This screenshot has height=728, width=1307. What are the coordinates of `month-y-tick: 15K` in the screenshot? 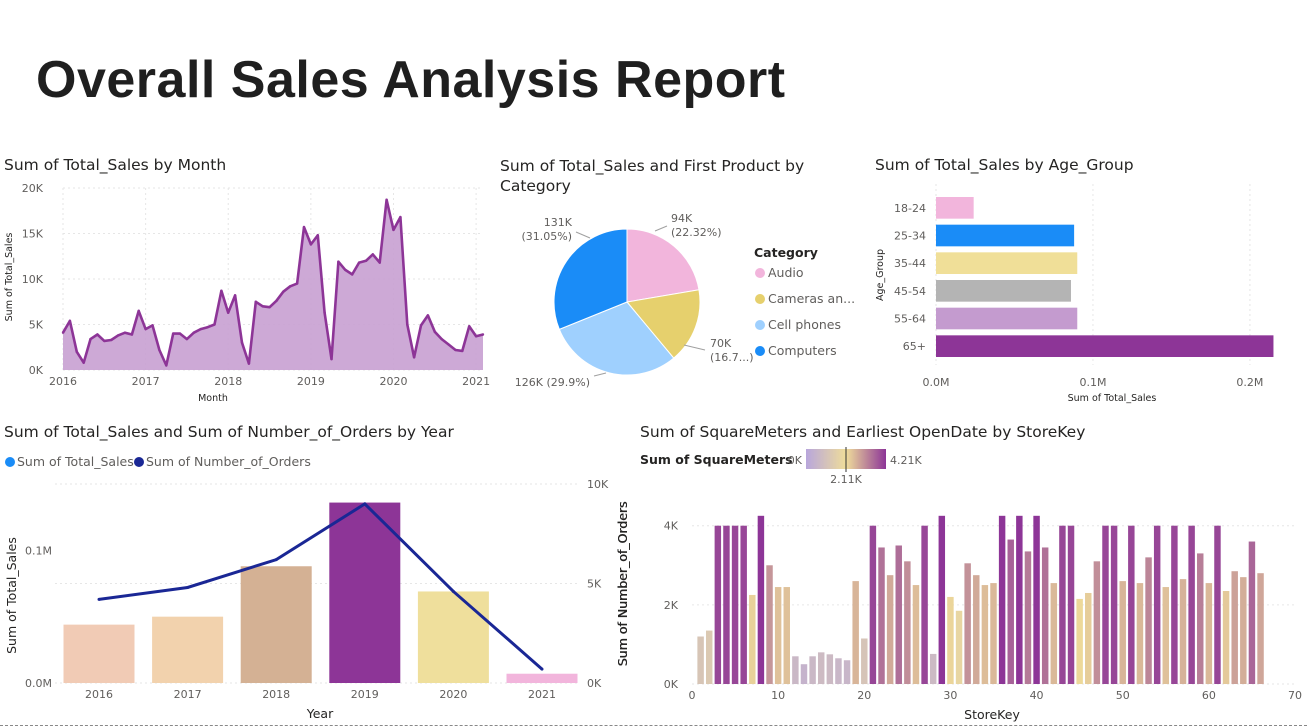 It's located at (33, 234).